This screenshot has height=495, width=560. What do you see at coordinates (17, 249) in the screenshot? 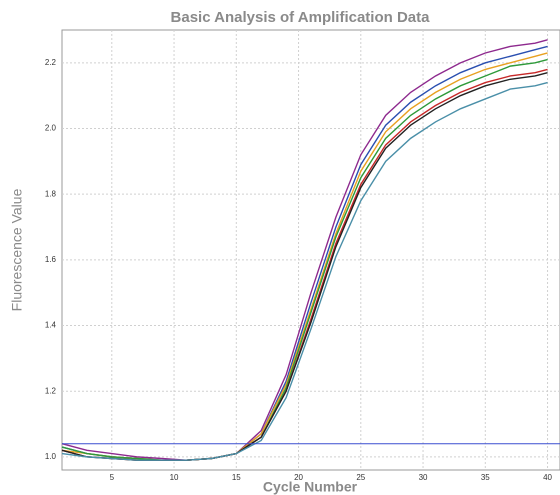
I see `y-axis-label: Fluorescence Value` at bounding box center [17, 249].